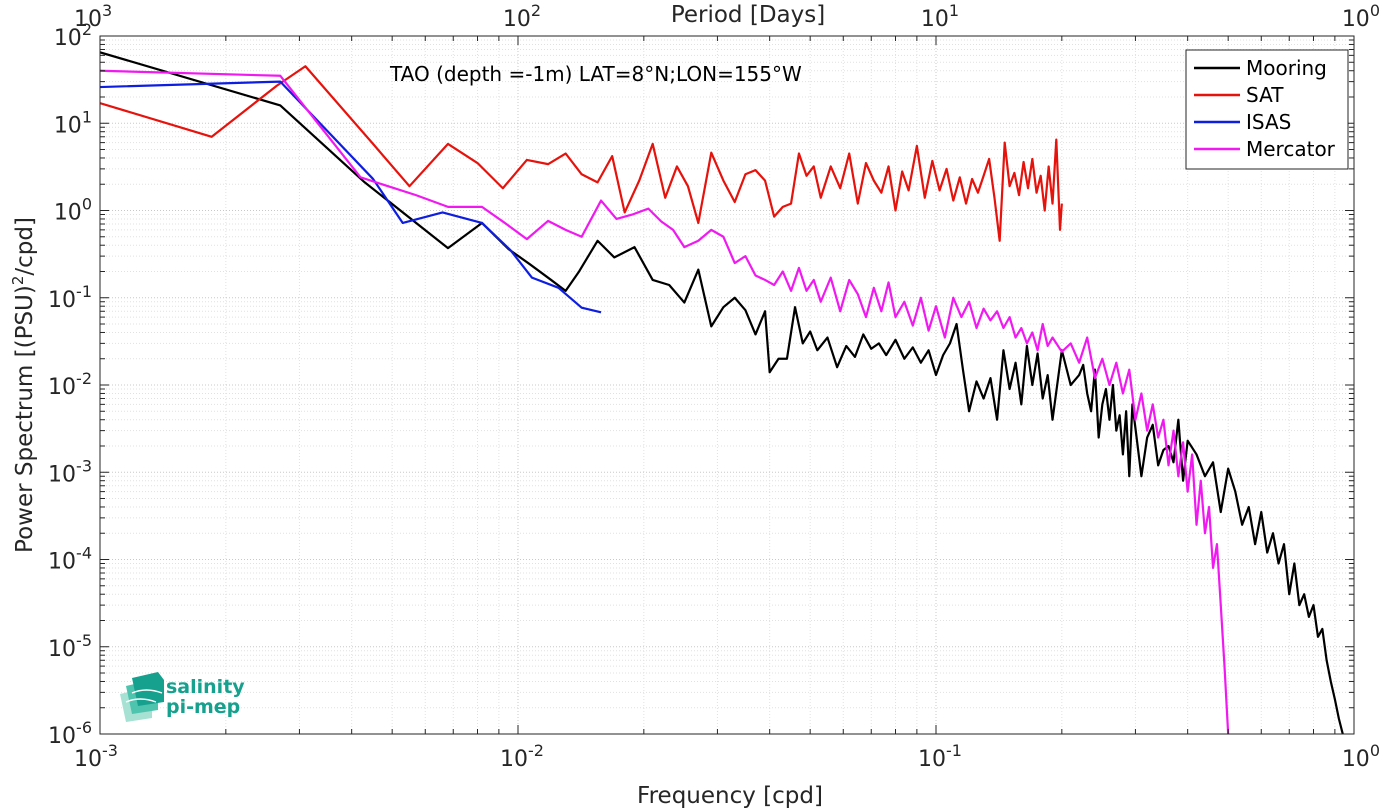 The image size is (1383, 809). What do you see at coordinates (1265, 95) in the screenshot?
I see `legend-label-sat: SAT` at bounding box center [1265, 95].